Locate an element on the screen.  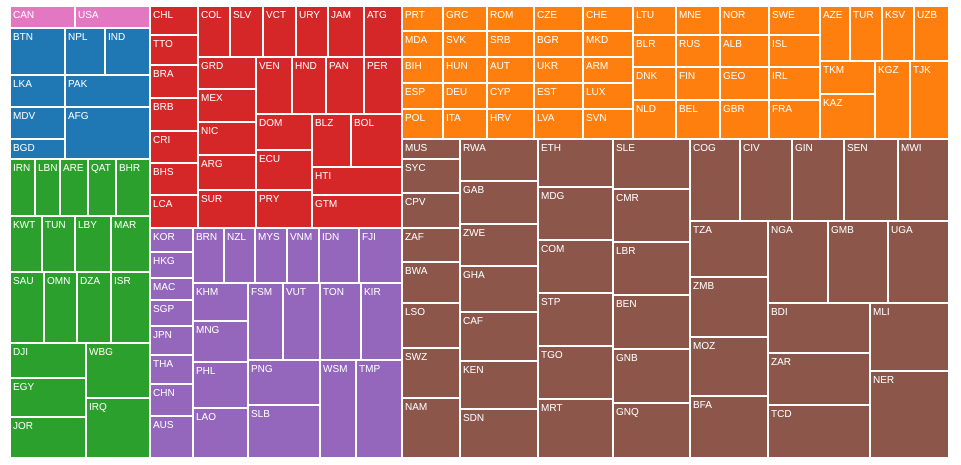
tile-tza is located at coordinates (729, 249).